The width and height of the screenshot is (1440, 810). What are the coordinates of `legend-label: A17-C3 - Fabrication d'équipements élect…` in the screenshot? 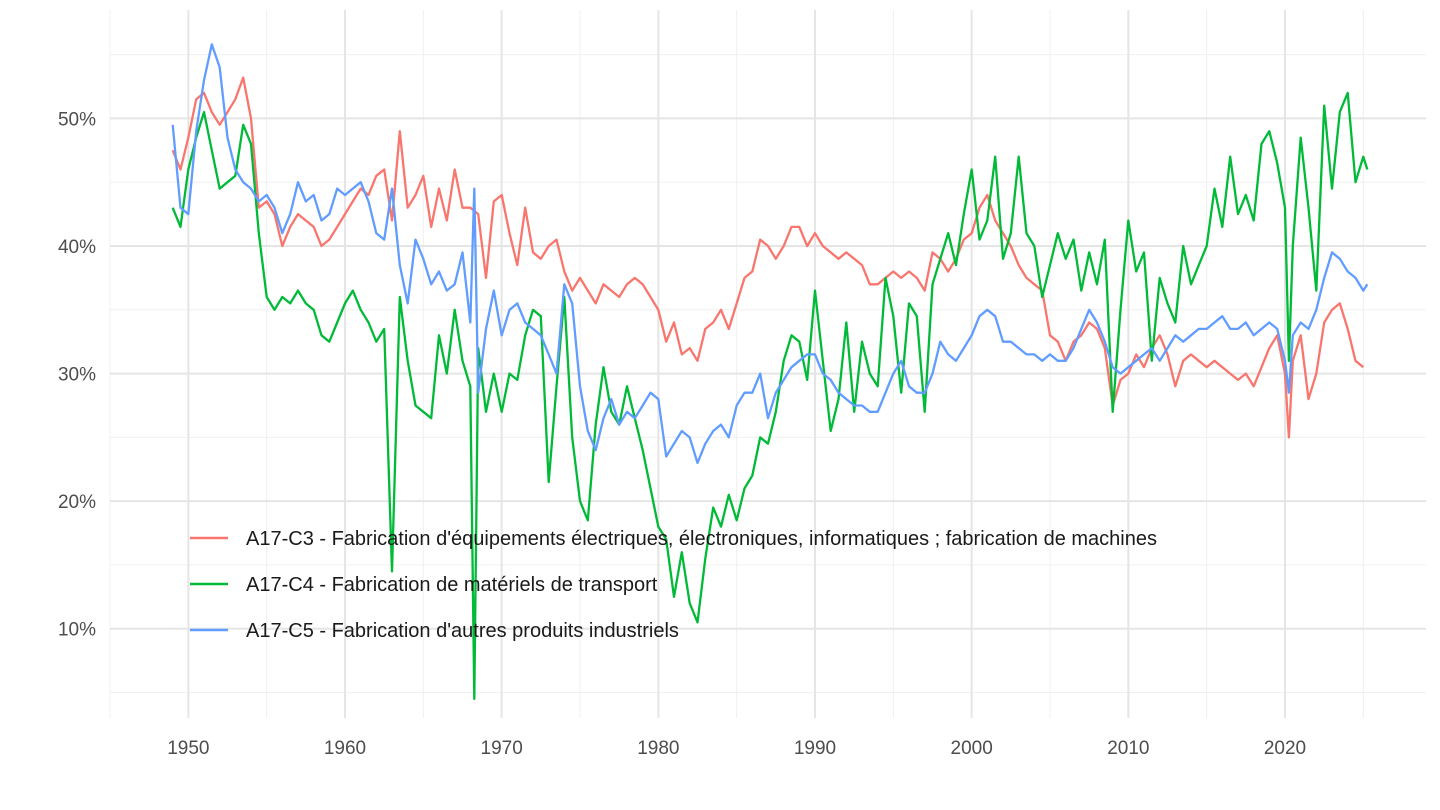 It's located at (701, 539).